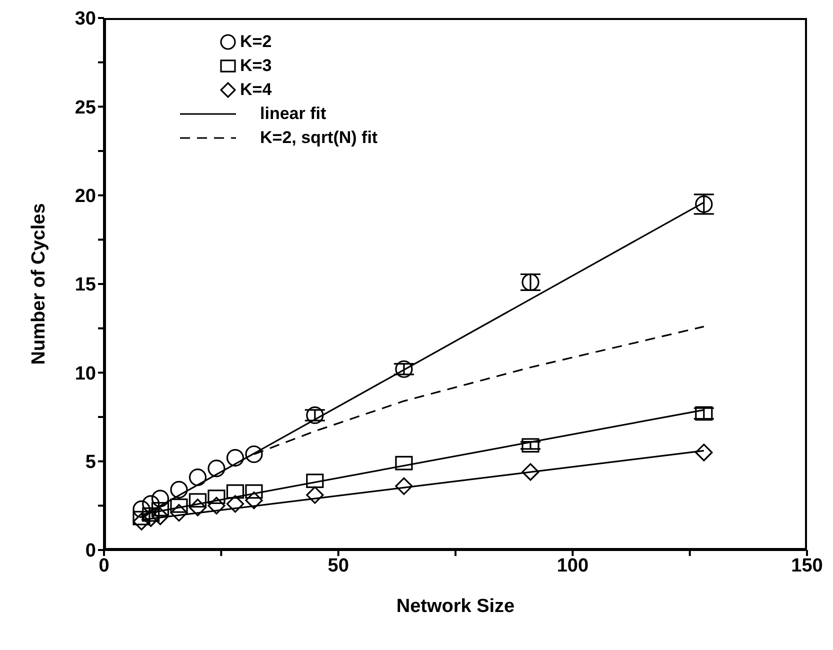 This screenshot has height=650, width=833. I want to click on x-tick-label: 50, so click(338, 565).